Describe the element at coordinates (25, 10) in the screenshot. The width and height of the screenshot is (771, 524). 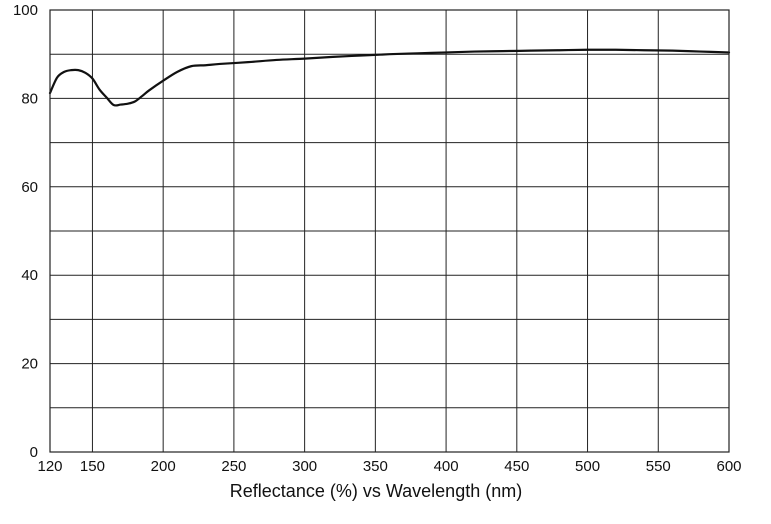
I see `y-tick-label-100: 100` at that location.